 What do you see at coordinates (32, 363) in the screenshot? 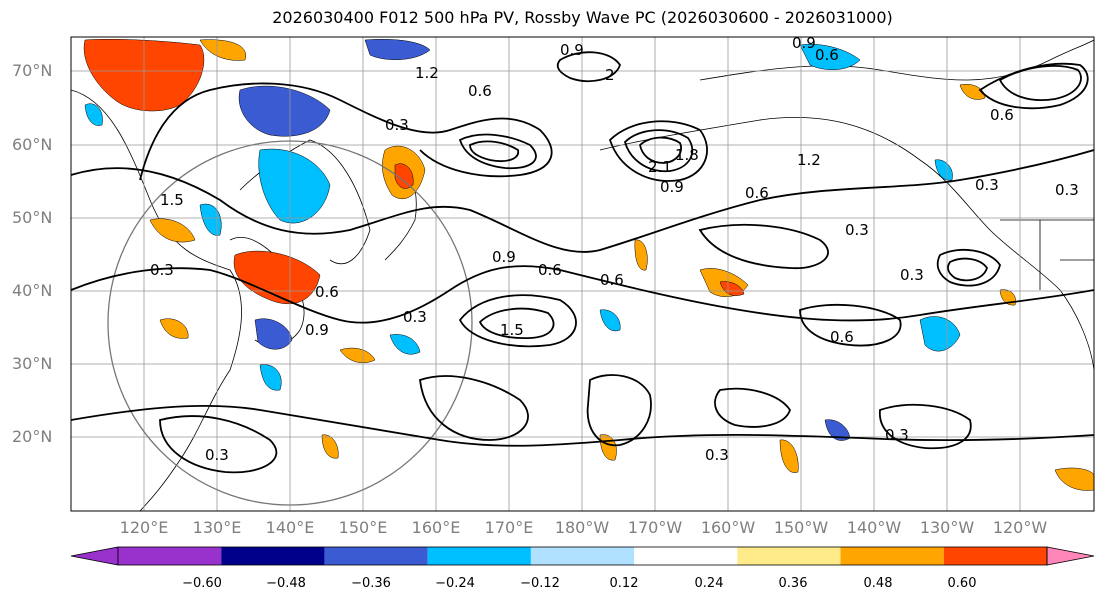
I see `lat-label: 30°N` at bounding box center [32, 363].